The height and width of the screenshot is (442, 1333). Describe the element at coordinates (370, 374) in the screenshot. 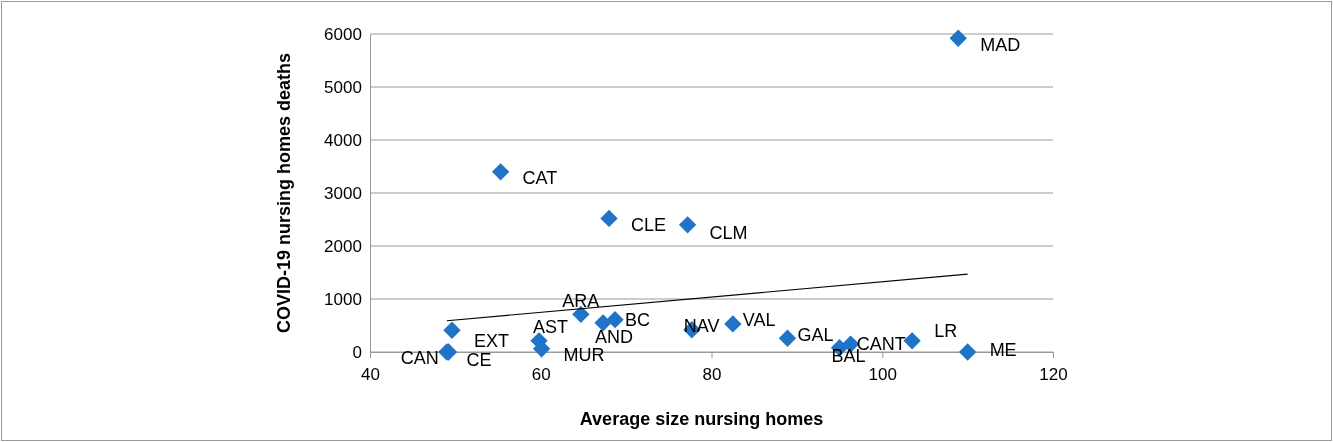

I see `x-tick-label: 40` at that location.